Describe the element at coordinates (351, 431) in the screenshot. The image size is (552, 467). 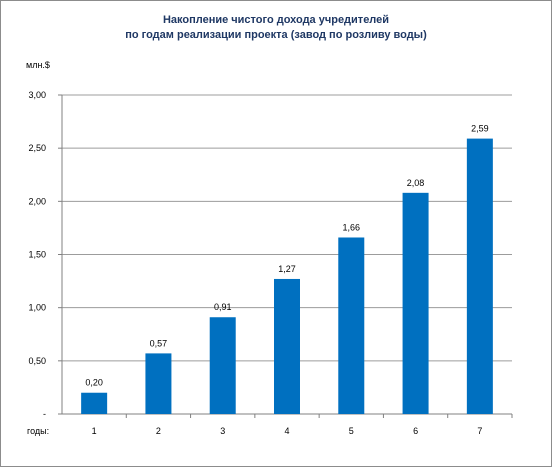
I see `x-tick-label: 5` at that location.